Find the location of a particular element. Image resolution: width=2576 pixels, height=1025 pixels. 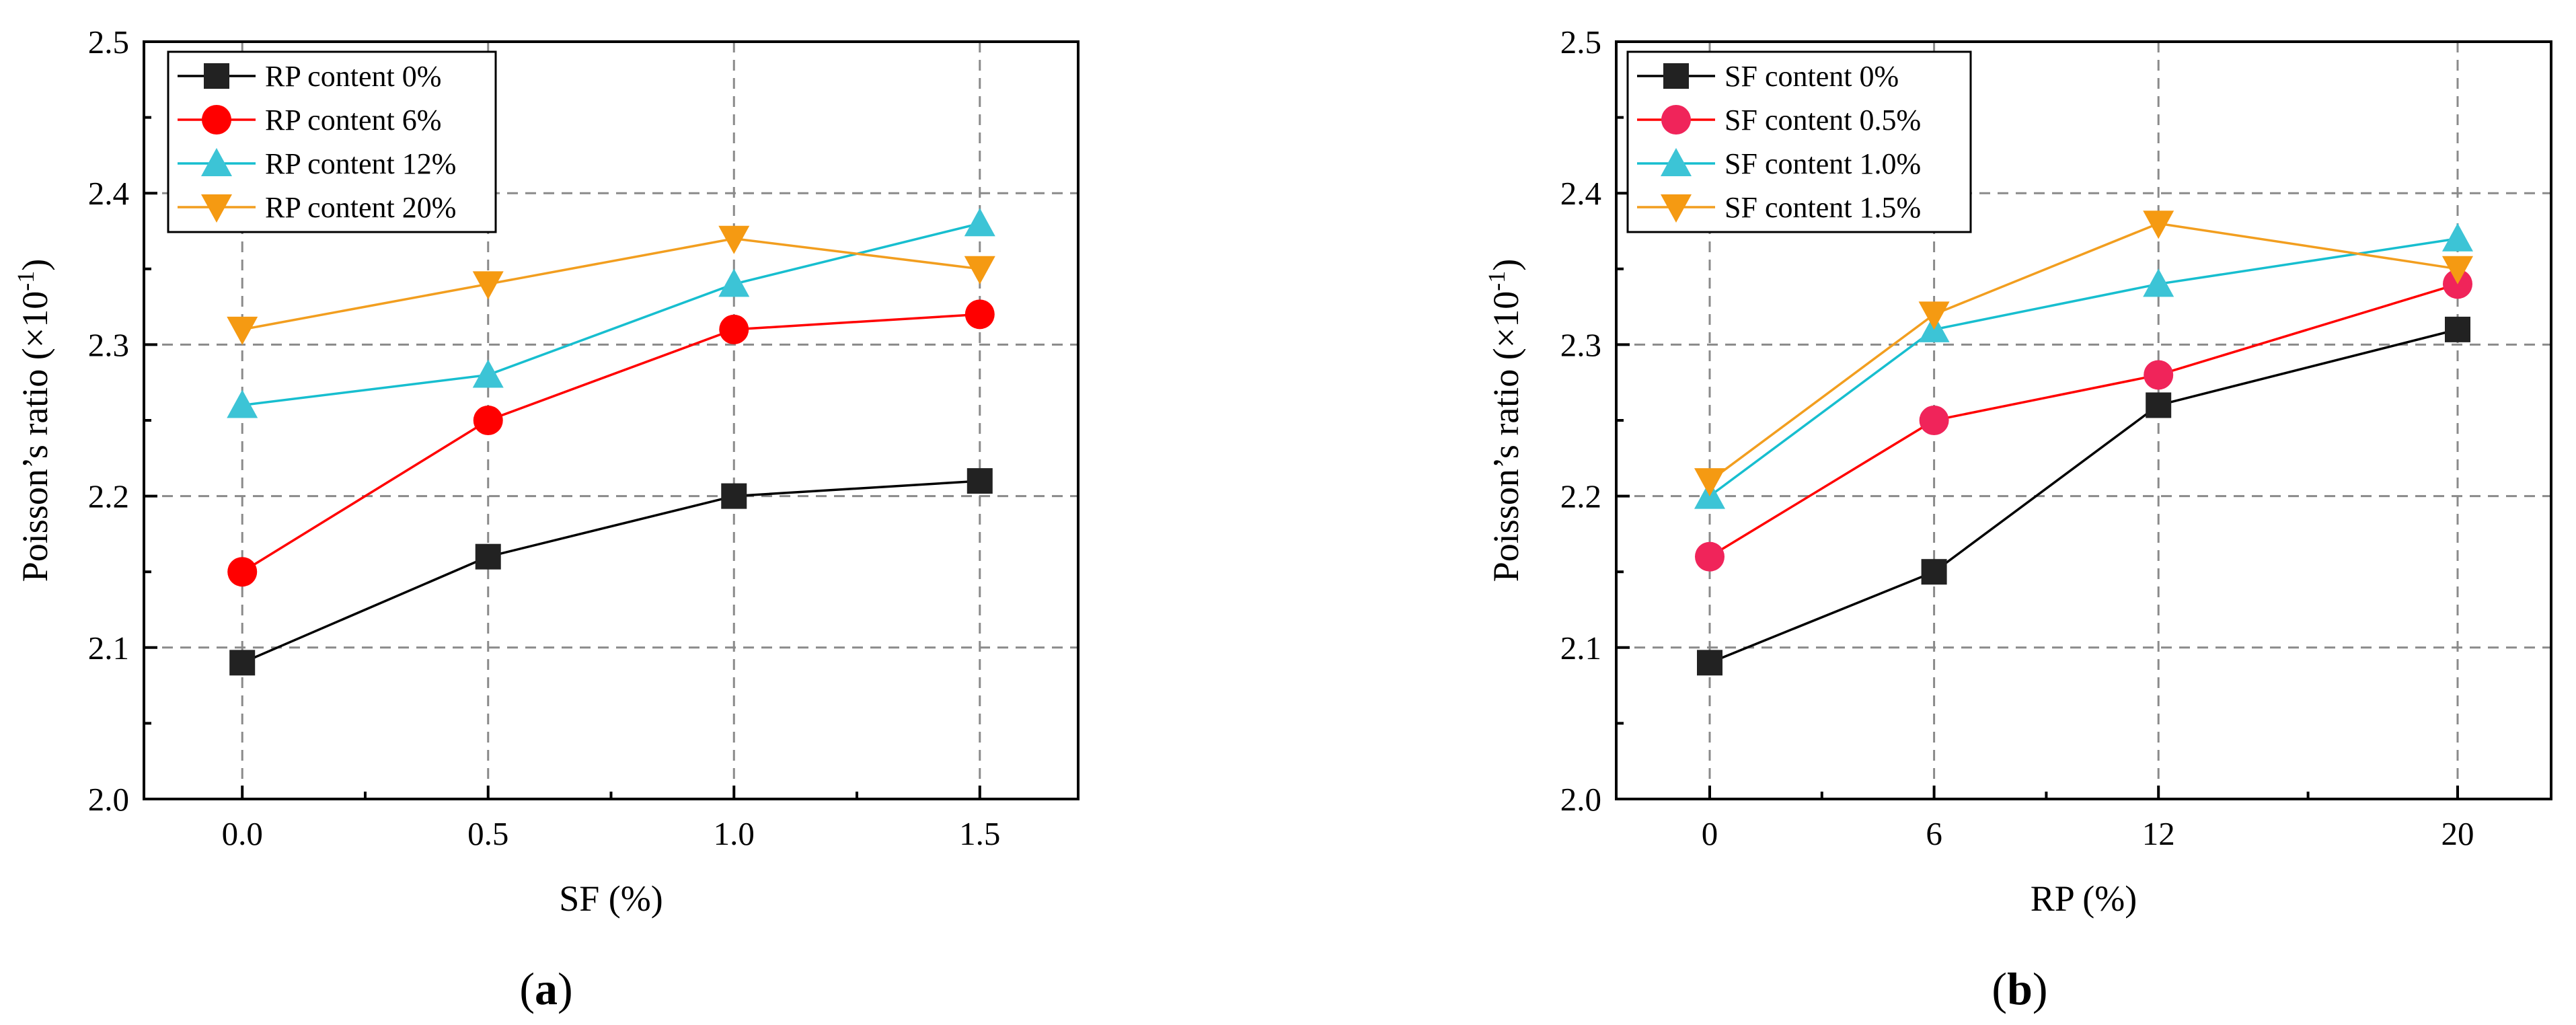

x-tick-label: 1.0 is located at coordinates (734, 833).